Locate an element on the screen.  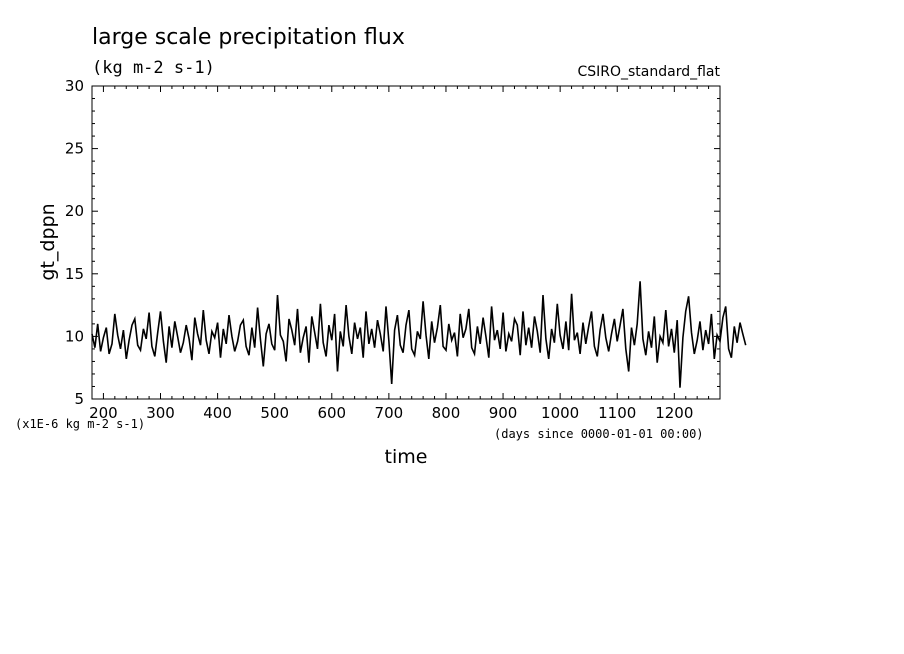
x-axis-label: time is located at coordinates (406, 457).